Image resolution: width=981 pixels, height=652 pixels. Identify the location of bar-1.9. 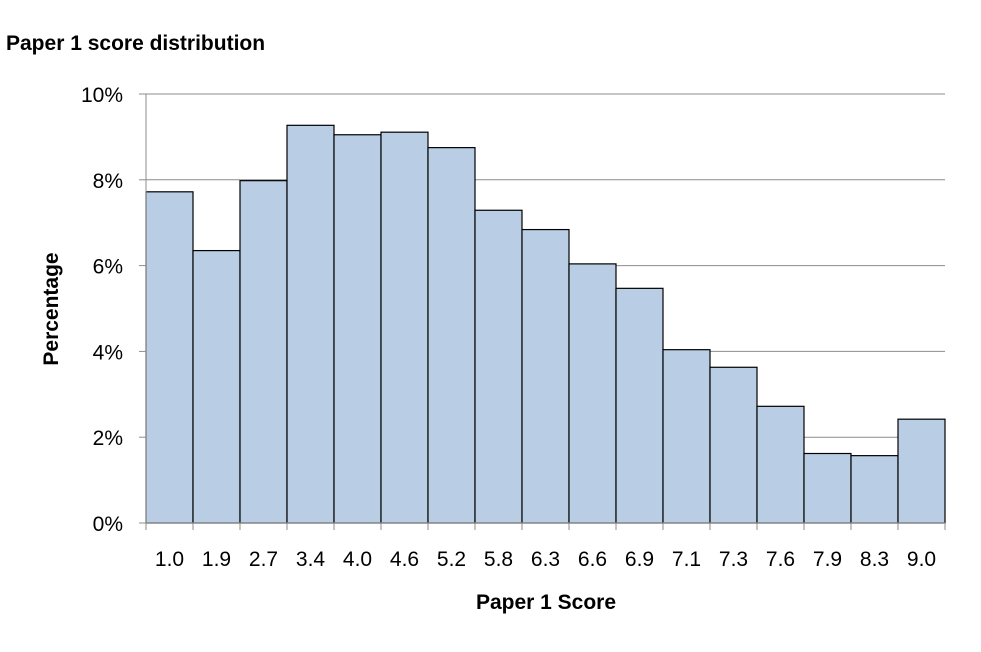
(216, 386).